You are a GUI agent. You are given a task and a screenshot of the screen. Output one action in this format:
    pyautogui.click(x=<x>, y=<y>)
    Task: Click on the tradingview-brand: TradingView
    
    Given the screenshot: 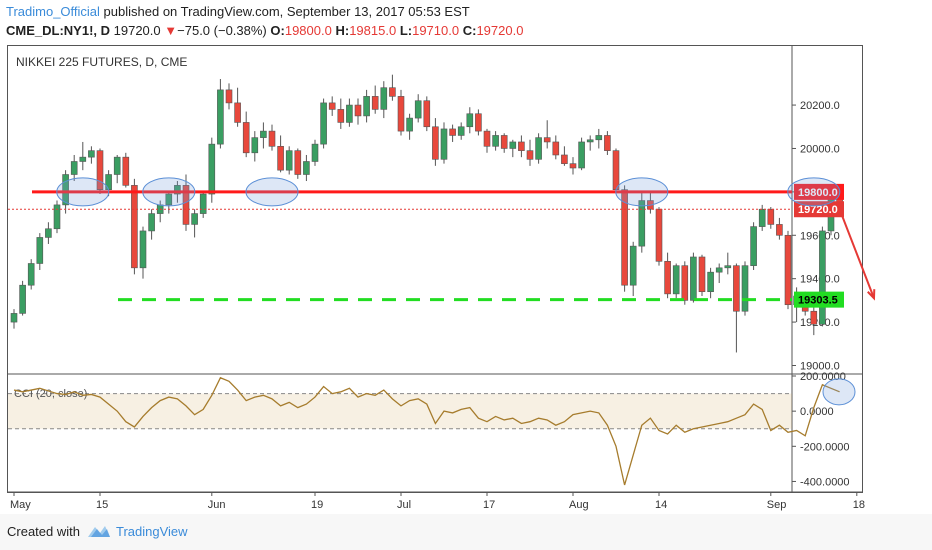 What is the action you would take?
    pyautogui.click(x=152, y=531)
    